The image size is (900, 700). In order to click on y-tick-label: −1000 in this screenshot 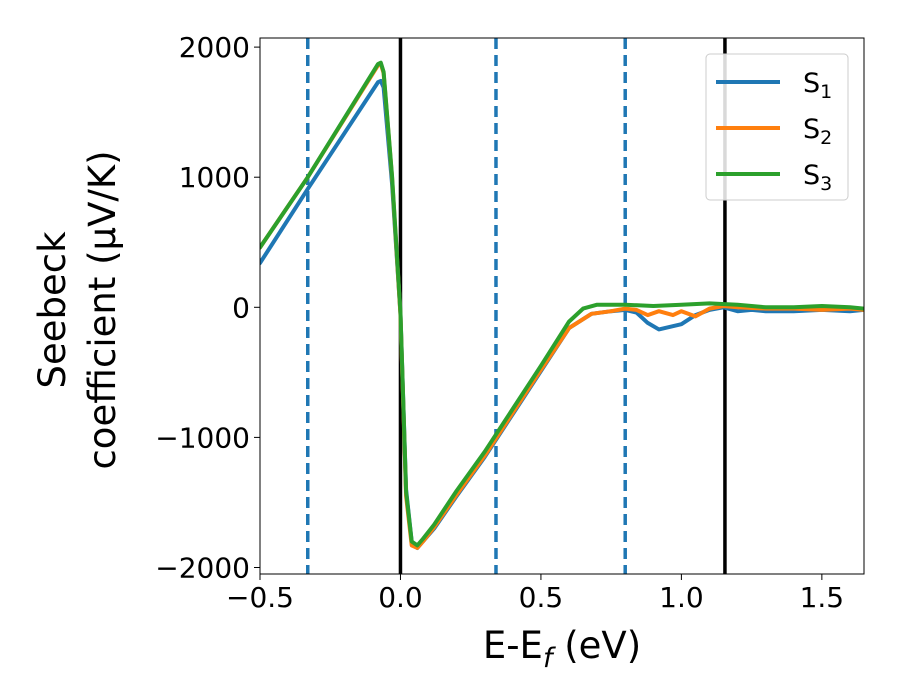, I will do `click(202, 437)`.